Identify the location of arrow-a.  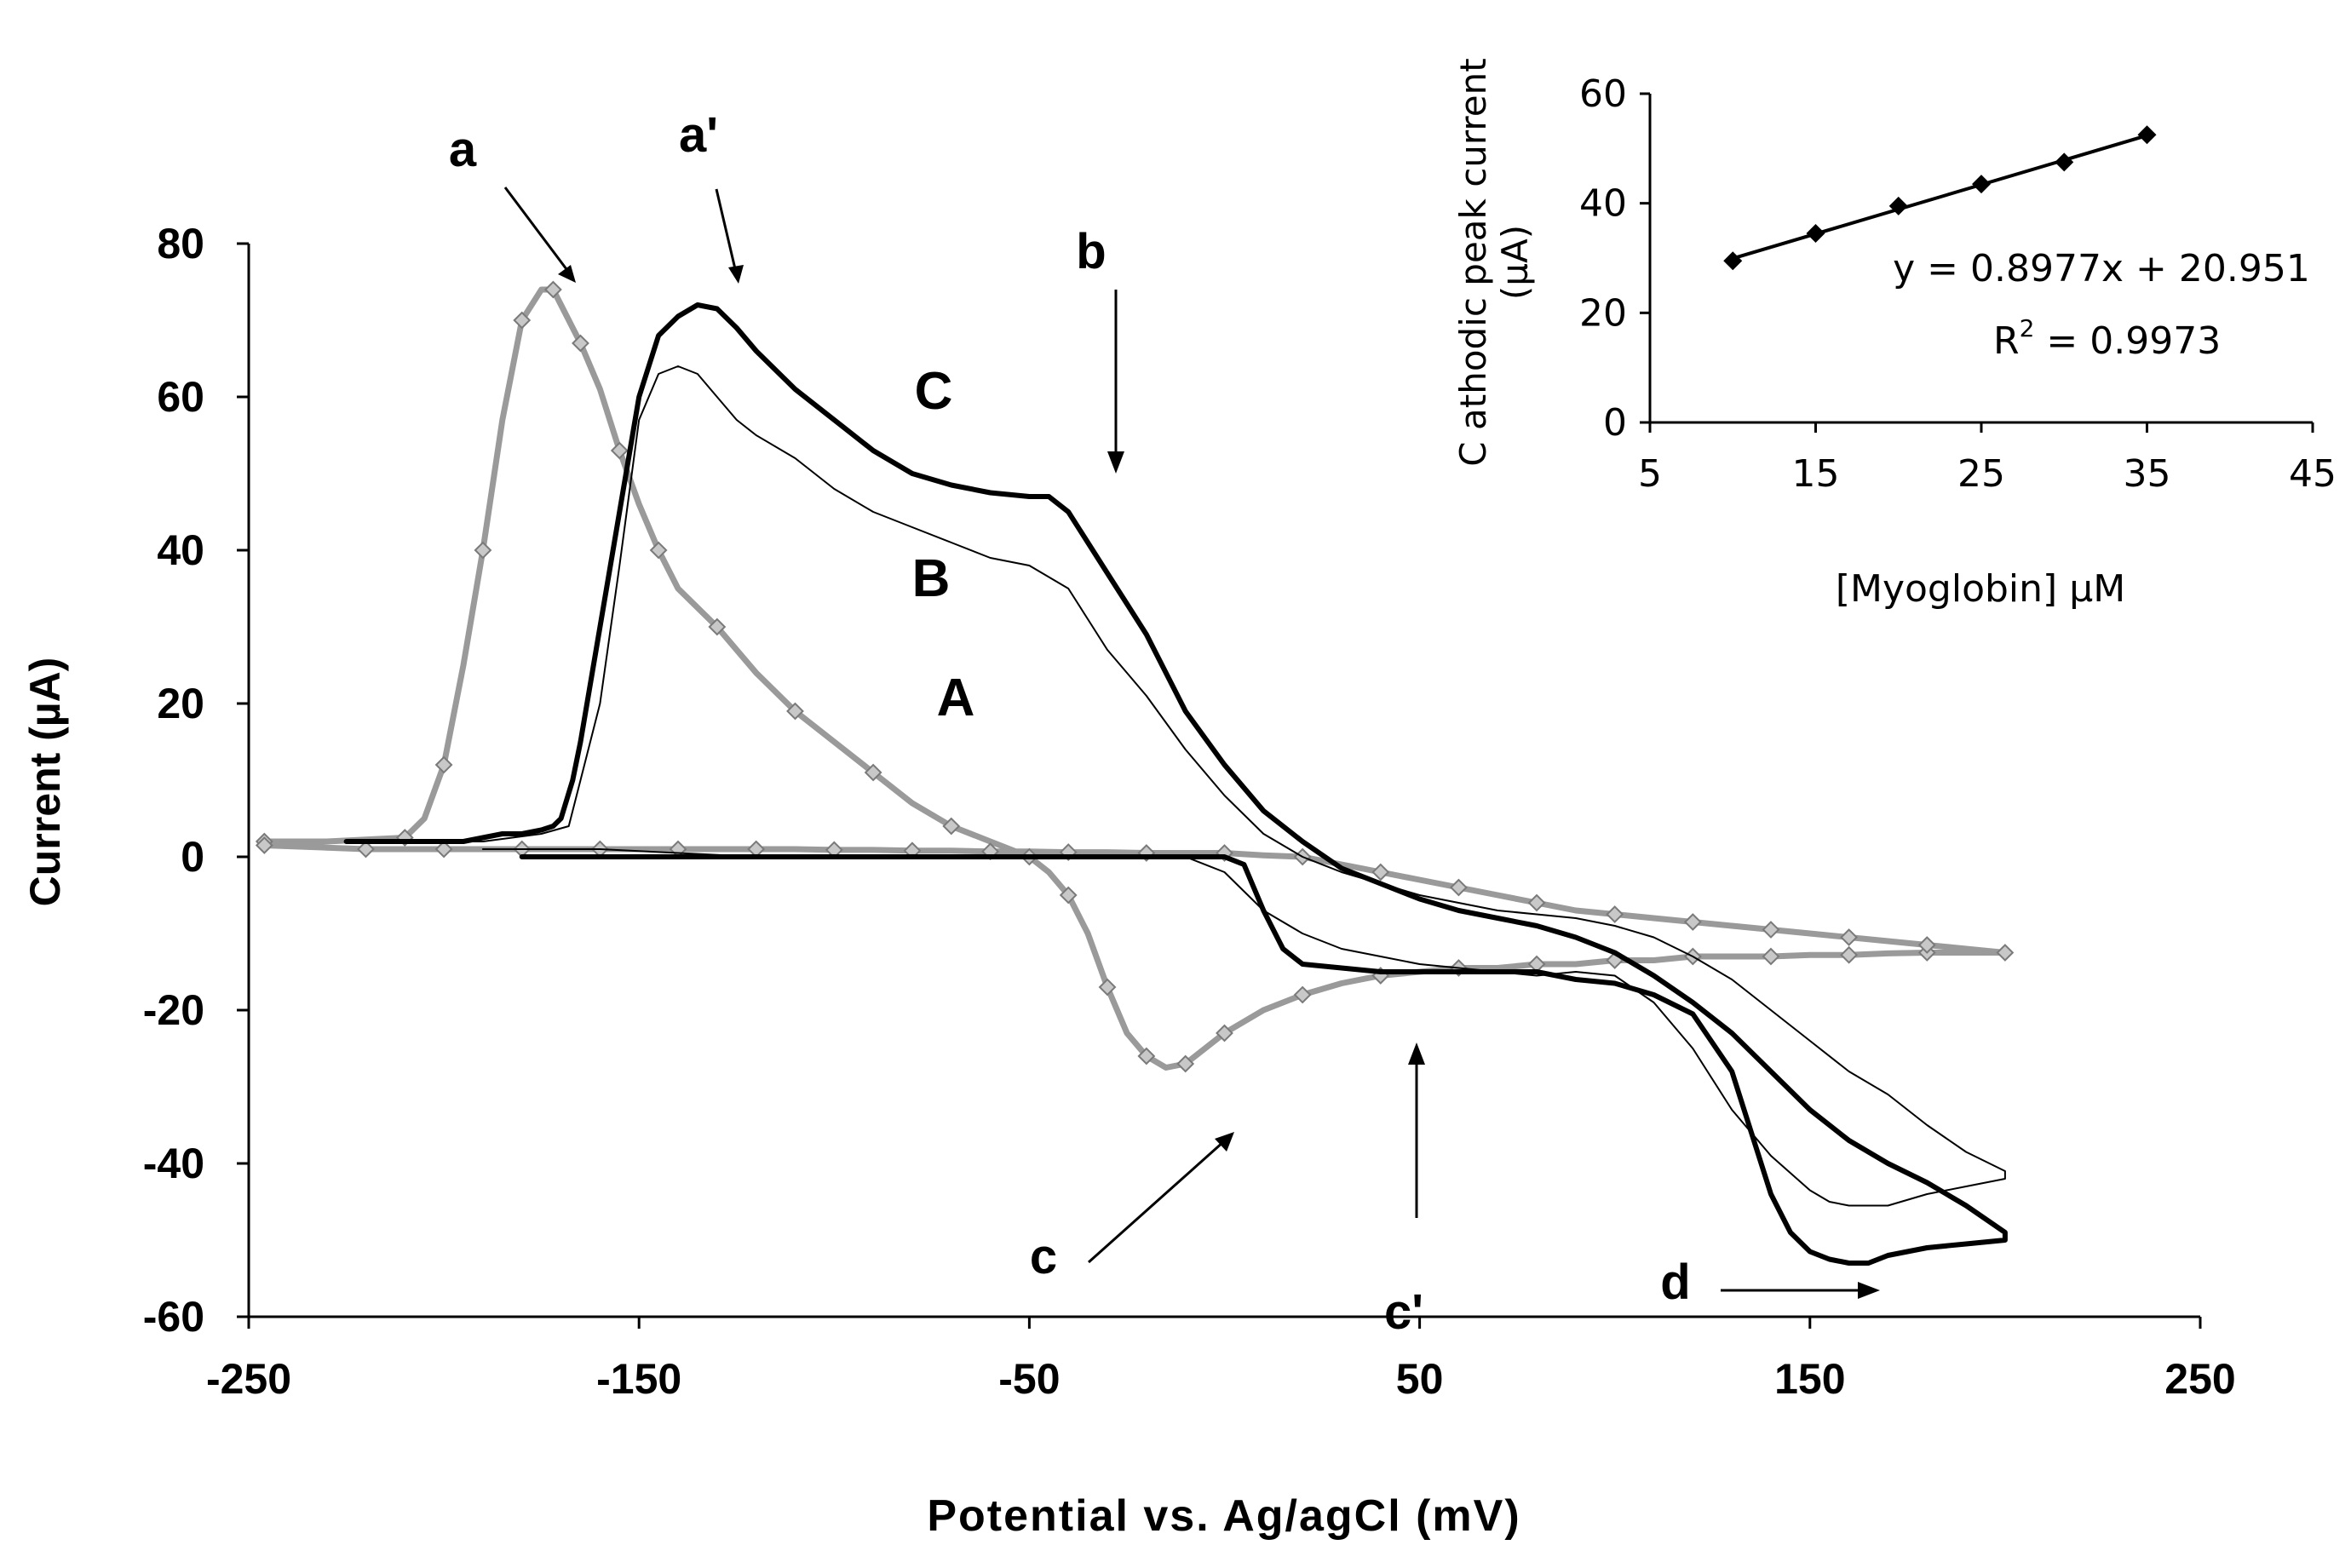
(537, 230).